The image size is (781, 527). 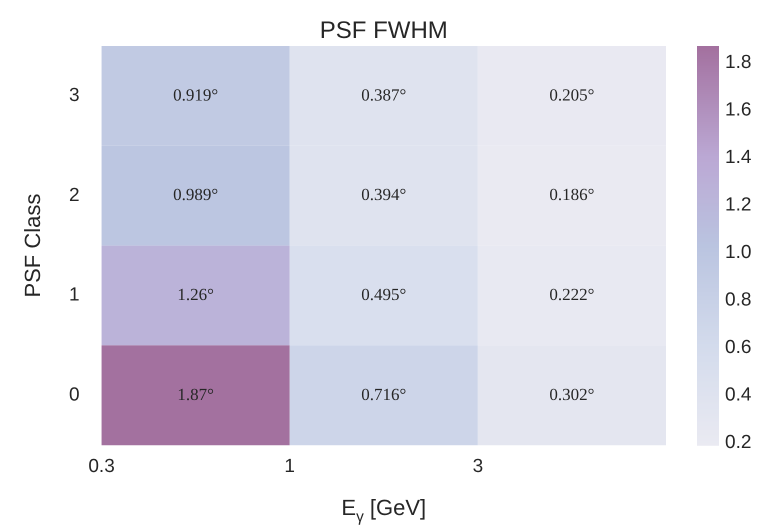 I want to click on data-label: 0.186°, so click(x=571, y=194).